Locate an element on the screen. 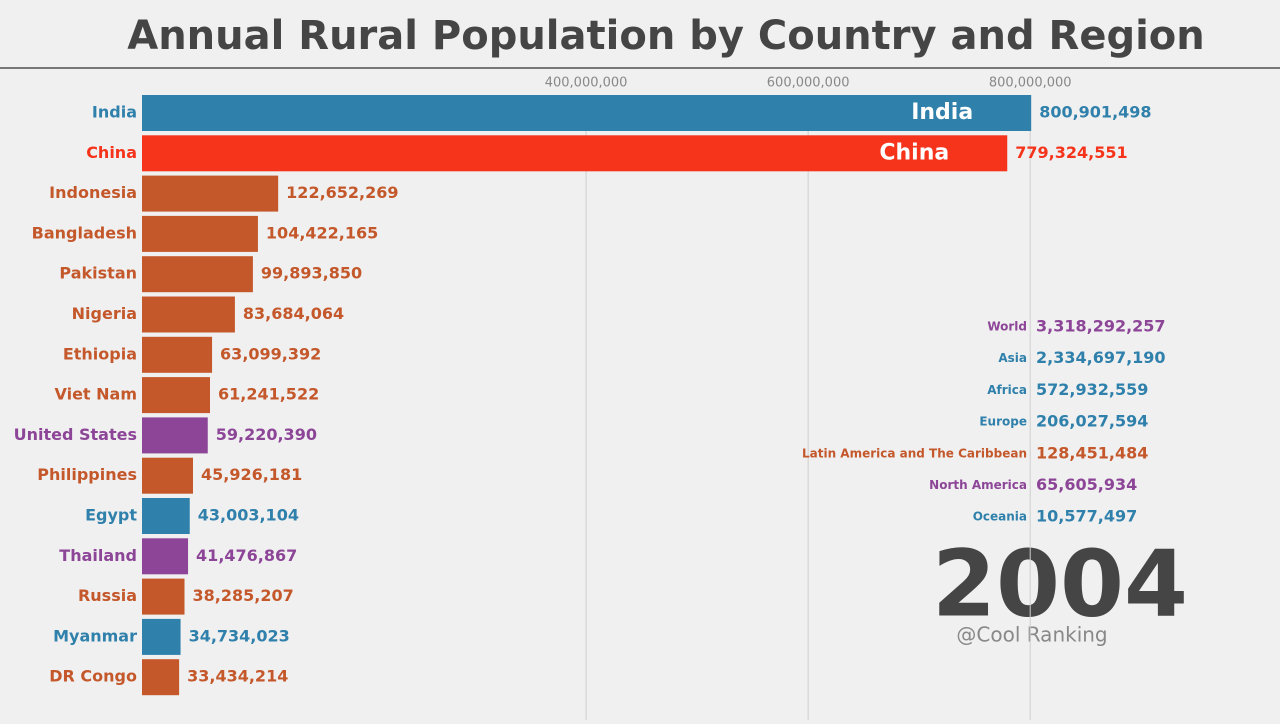 This screenshot has height=724, width=1280. region-value: 206,027,594 is located at coordinates (1092, 421).